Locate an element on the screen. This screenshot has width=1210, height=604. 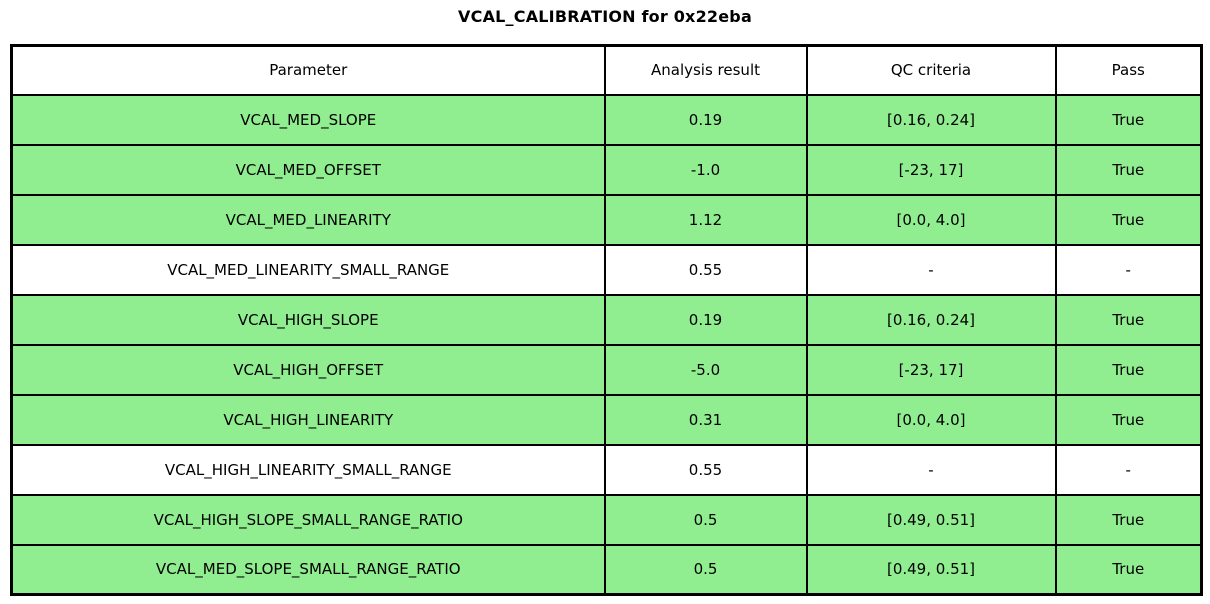
result-cell: -5.0 is located at coordinates (705, 369).